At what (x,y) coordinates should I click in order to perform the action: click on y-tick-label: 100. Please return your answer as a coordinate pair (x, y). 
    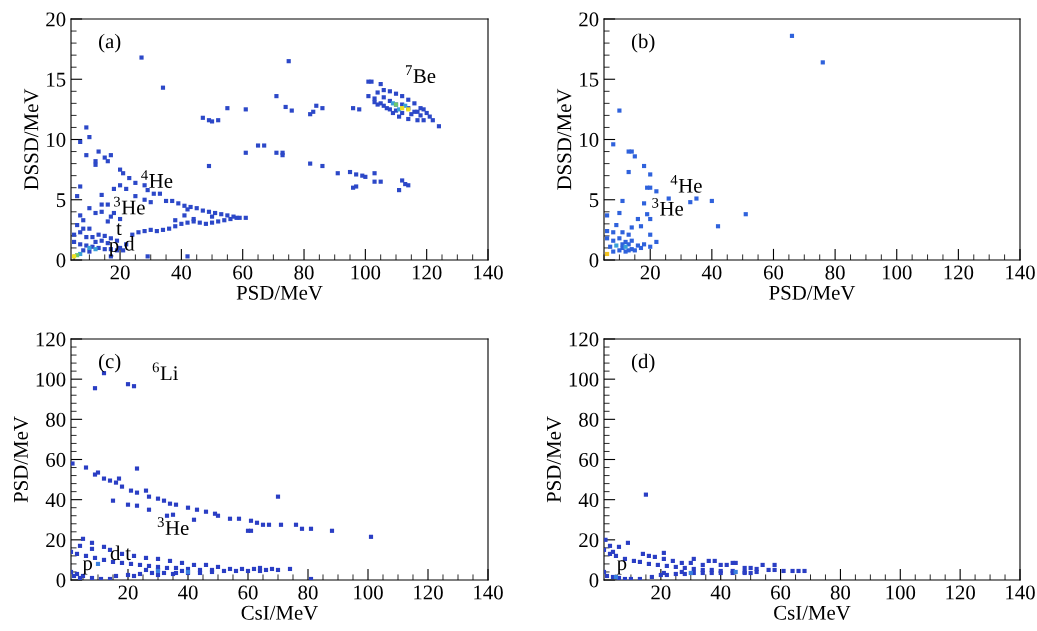
    Looking at the image, I should click on (51, 379).